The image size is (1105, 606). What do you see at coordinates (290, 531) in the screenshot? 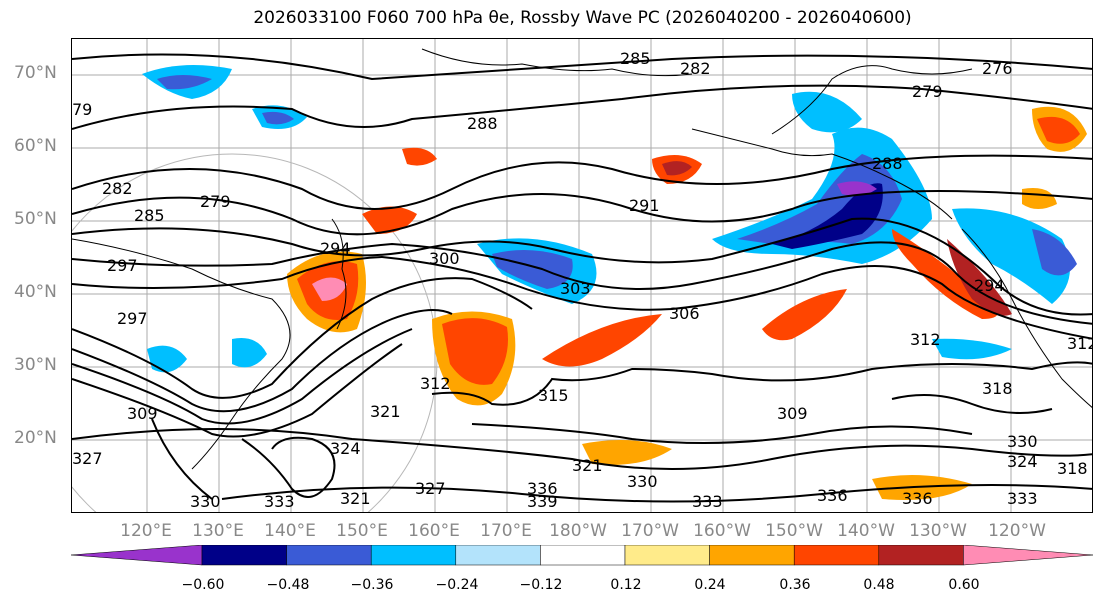
I see `longitude-label: 140°E` at bounding box center [290, 531].